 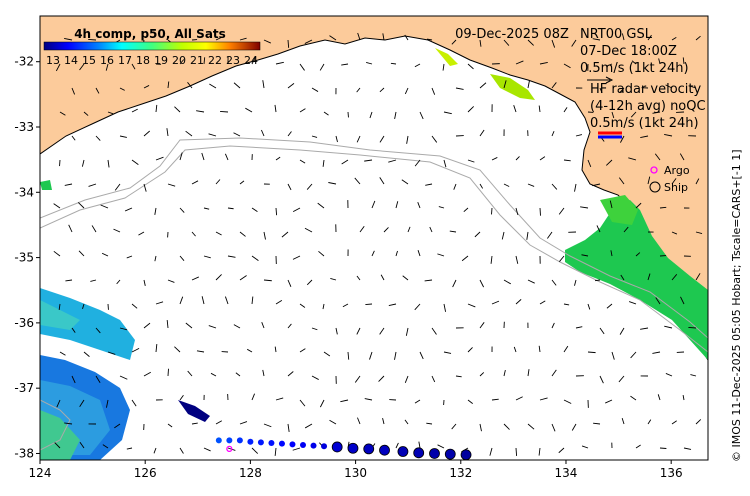 What do you see at coordinates (671, 473) in the screenshot?
I see `x-tick-label: 136` at bounding box center [671, 473].